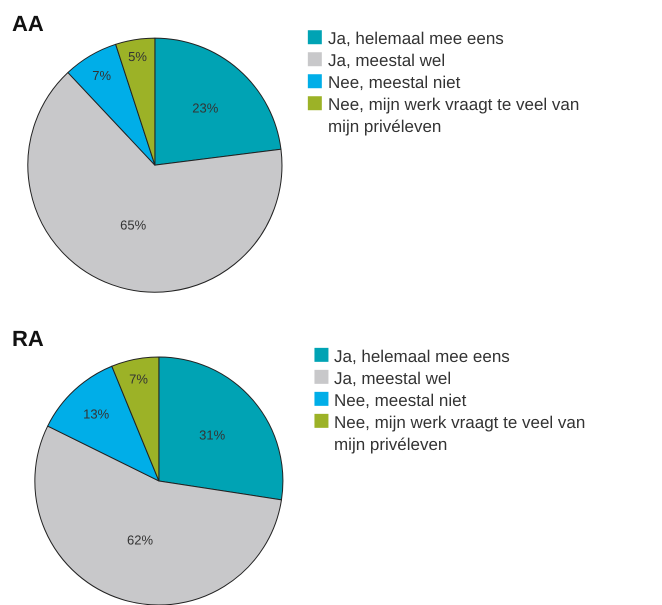 The height and width of the screenshot is (605, 662). Describe the element at coordinates (140, 540) in the screenshot. I see `data-label: 62%` at that location.